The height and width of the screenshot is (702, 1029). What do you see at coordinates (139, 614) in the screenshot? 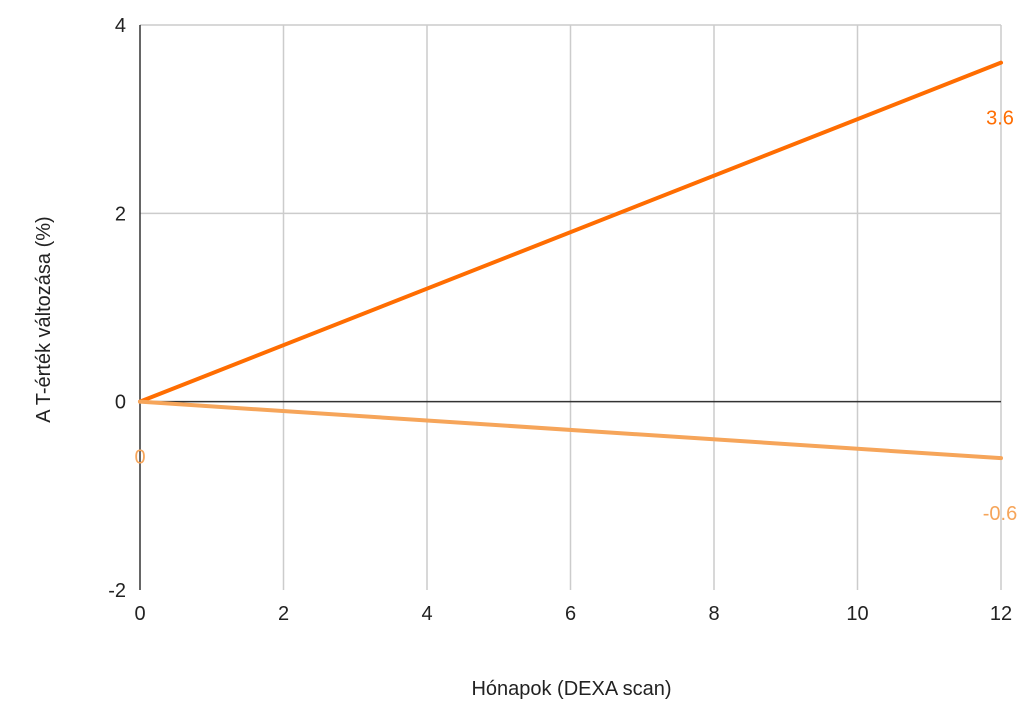
I see `x-tick-label: 0` at bounding box center [139, 614].